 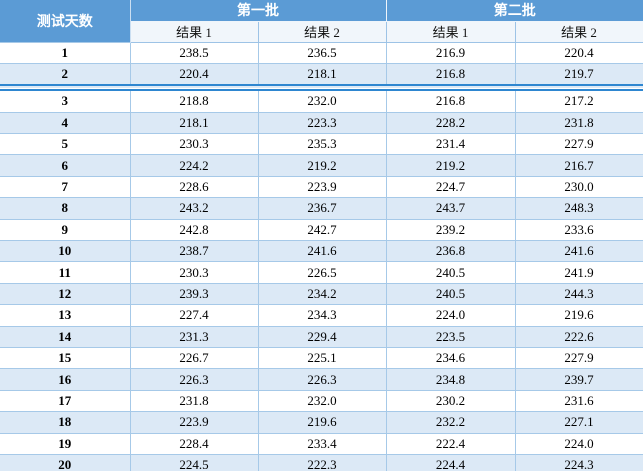 I want to click on value-cell: 216.9, so click(x=450, y=52).